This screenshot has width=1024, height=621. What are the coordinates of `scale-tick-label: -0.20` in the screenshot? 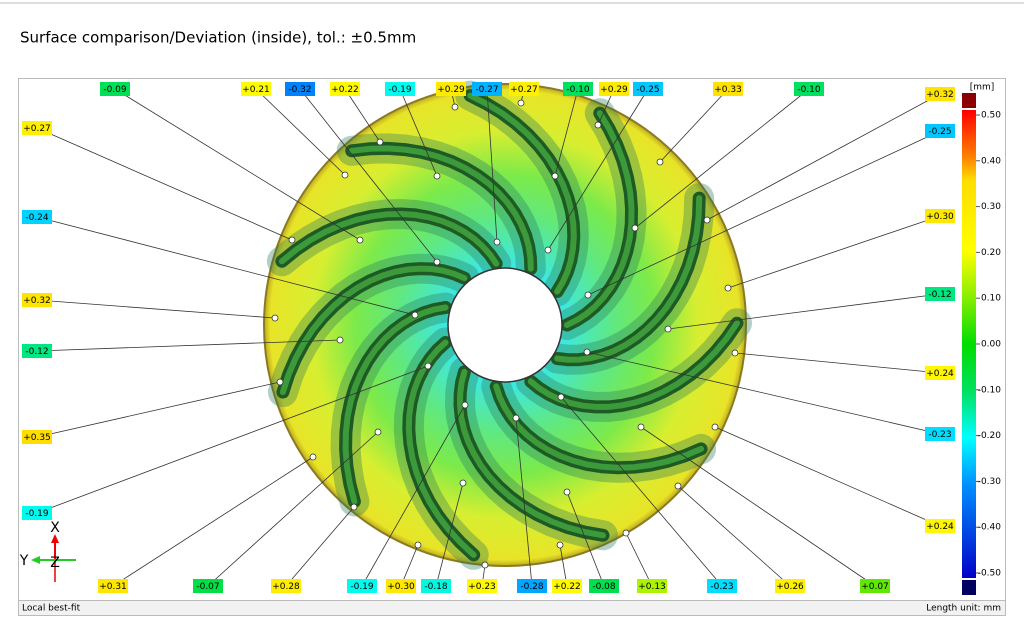 It's located at (990, 436).